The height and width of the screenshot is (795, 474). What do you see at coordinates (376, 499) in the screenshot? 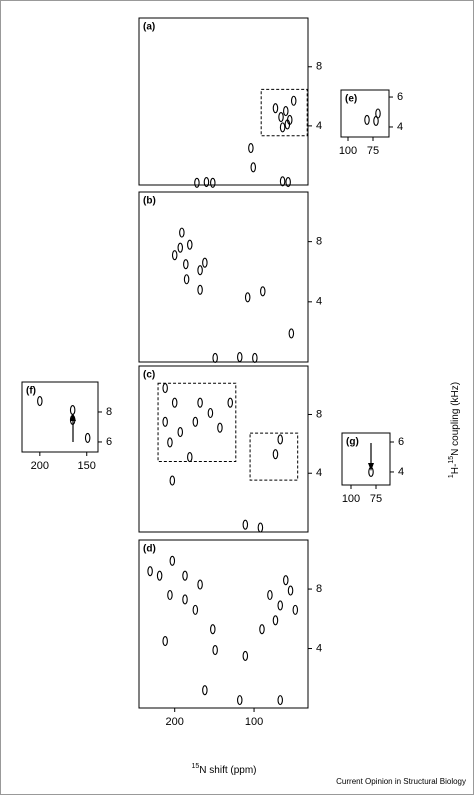
I see `x-tick-label: 75` at bounding box center [376, 499].